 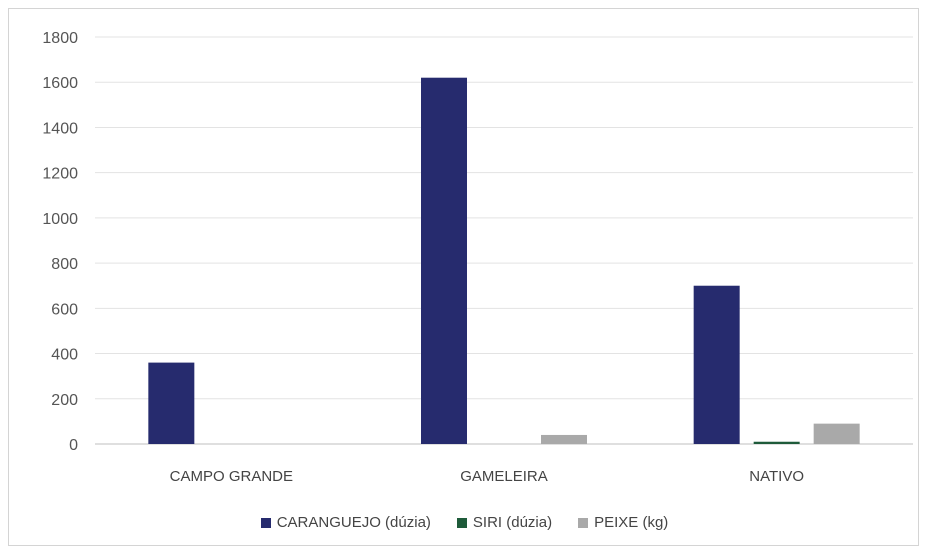 I want to click on legend-label: SIRI (dúzia), so click(x=512, y=522).